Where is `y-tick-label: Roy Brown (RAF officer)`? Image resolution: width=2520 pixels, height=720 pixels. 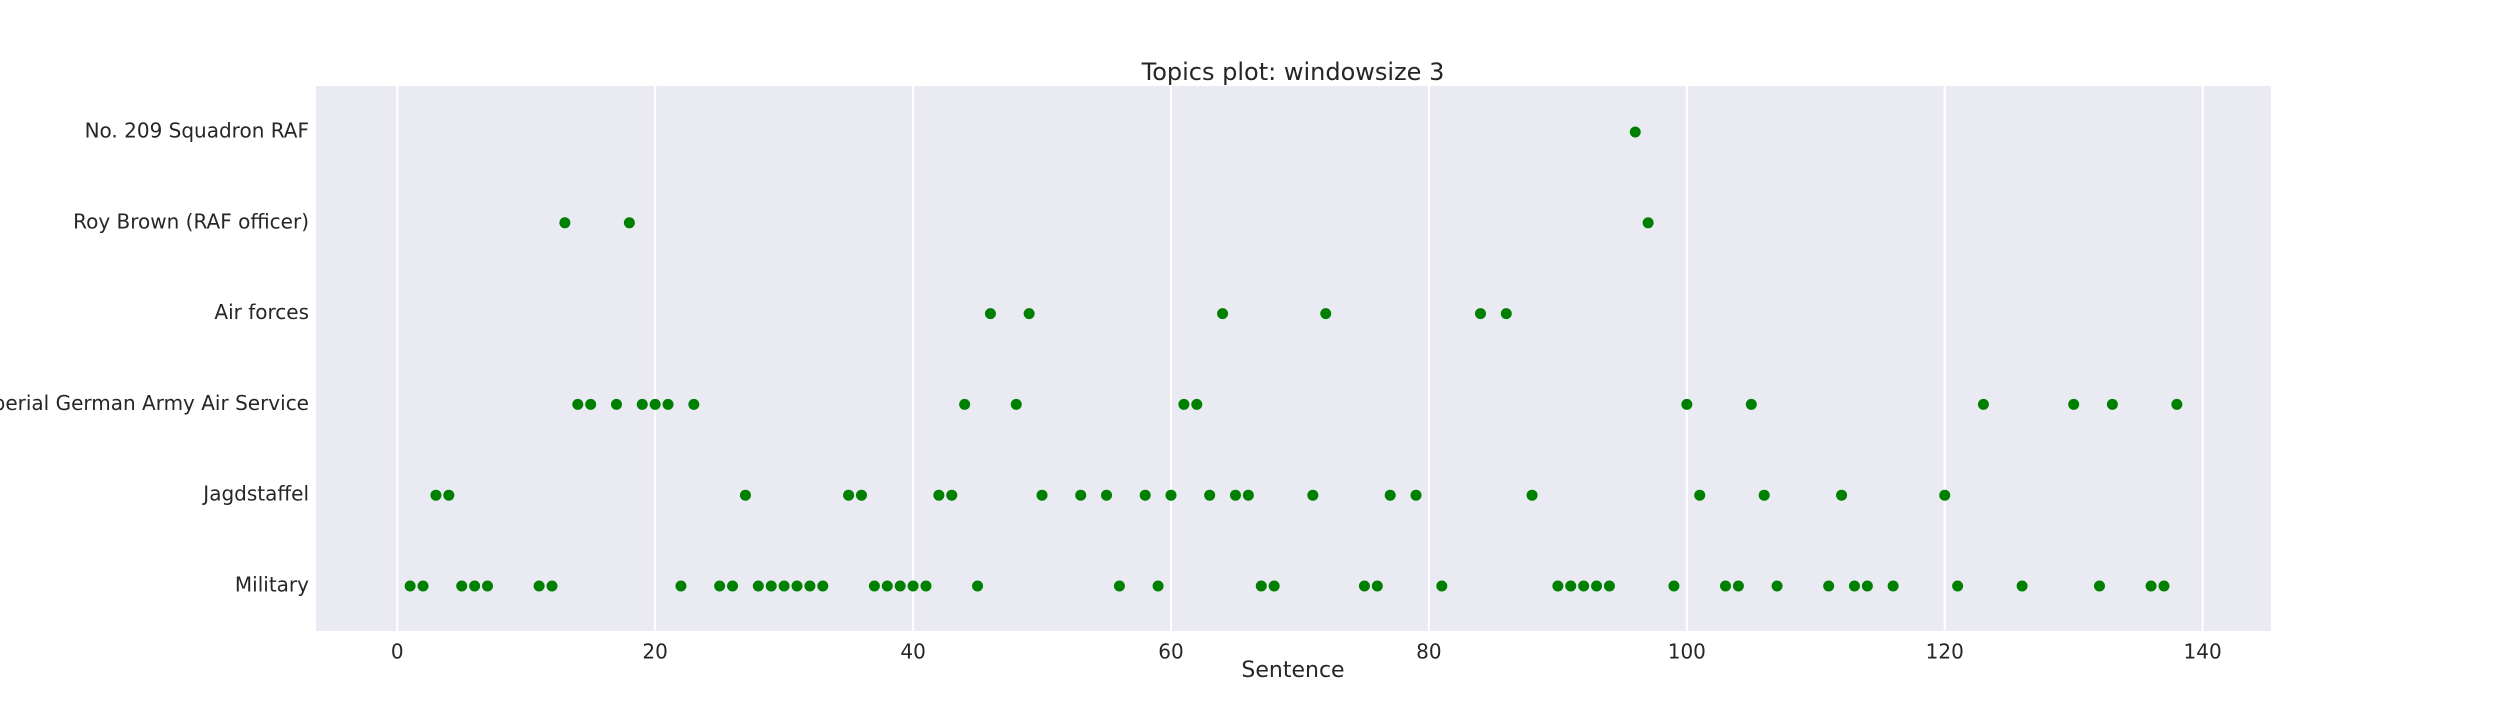 y-tick-label: Roy Brown (RAF officer) is located at coordinates (191, 221).